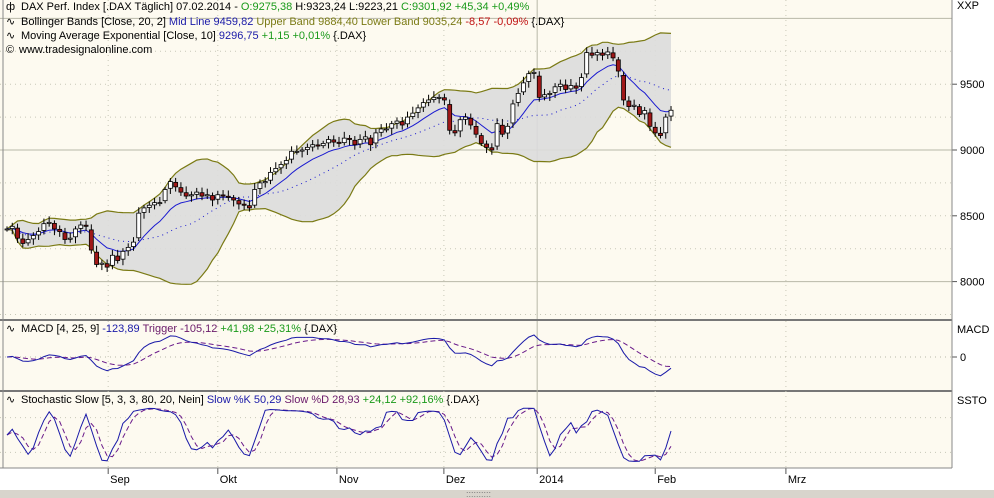 Image resolution: width=994 pixels, height=498 pixels. Describe the element at coordinates (476, 355) in the screenshot. I see `macd-panel-bg` at that location.